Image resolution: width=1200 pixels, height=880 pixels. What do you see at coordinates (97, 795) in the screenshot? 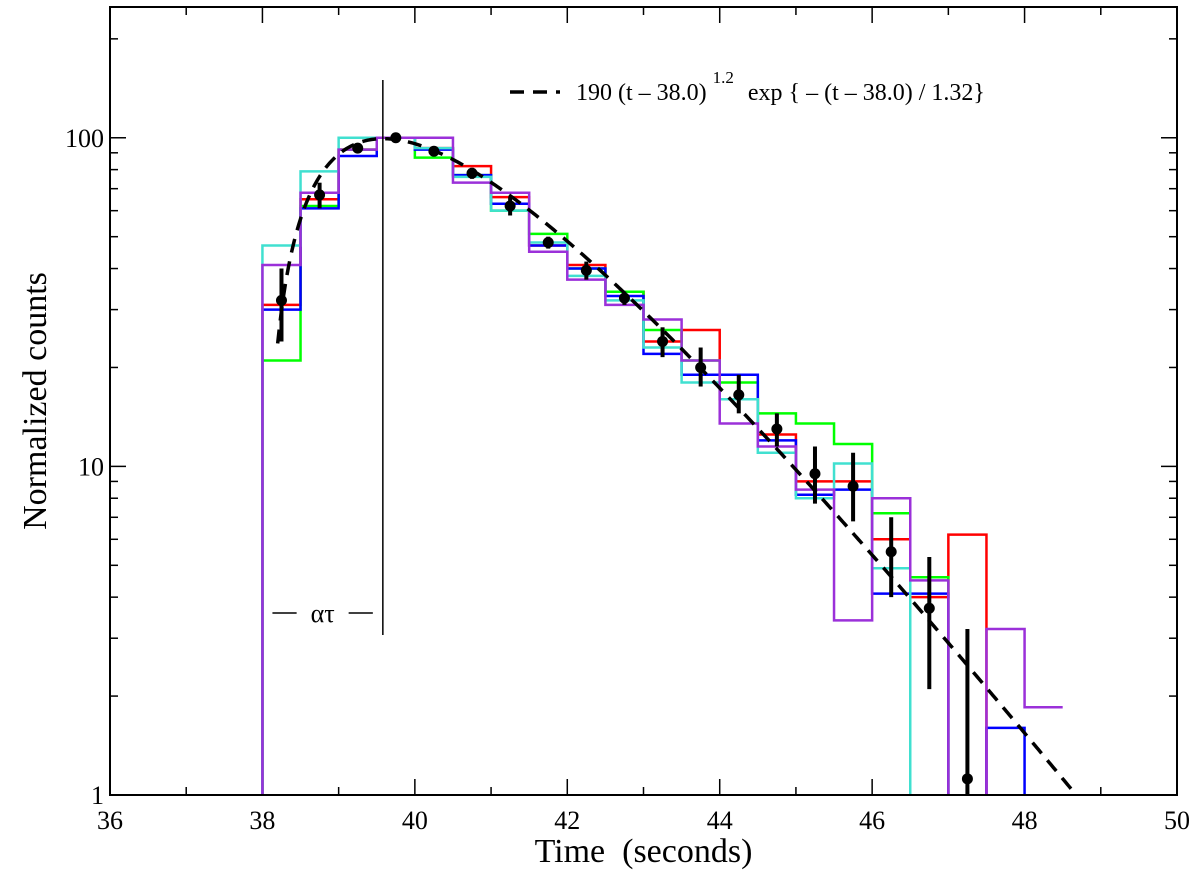
I see `y-tick-label: 1` at bounding box center [97, 795].